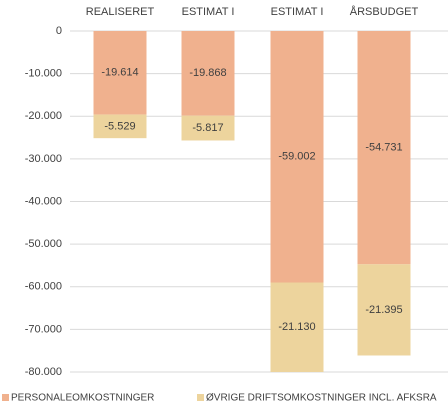 This screenshot has height=412, width=448. I want to click on value-label: -19.868, so click(207, 73).